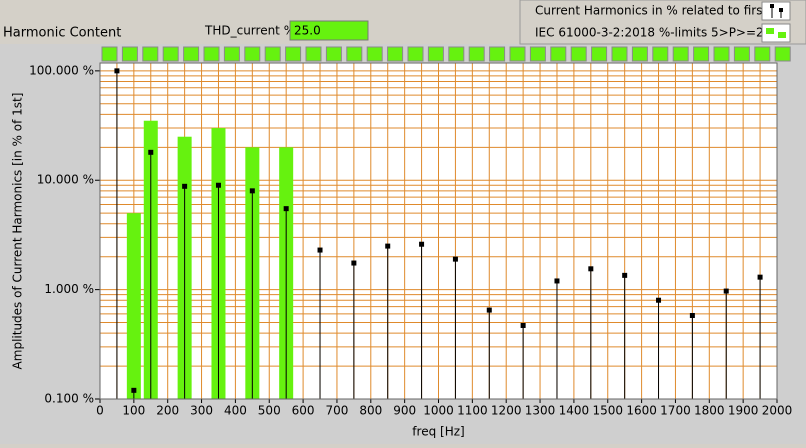 Image resolution: width=806 pixels, height=448 pixels. Describe the element at coordinates (641, 411) in the screenshot. I see `x-tick-label: 1600` at that location.